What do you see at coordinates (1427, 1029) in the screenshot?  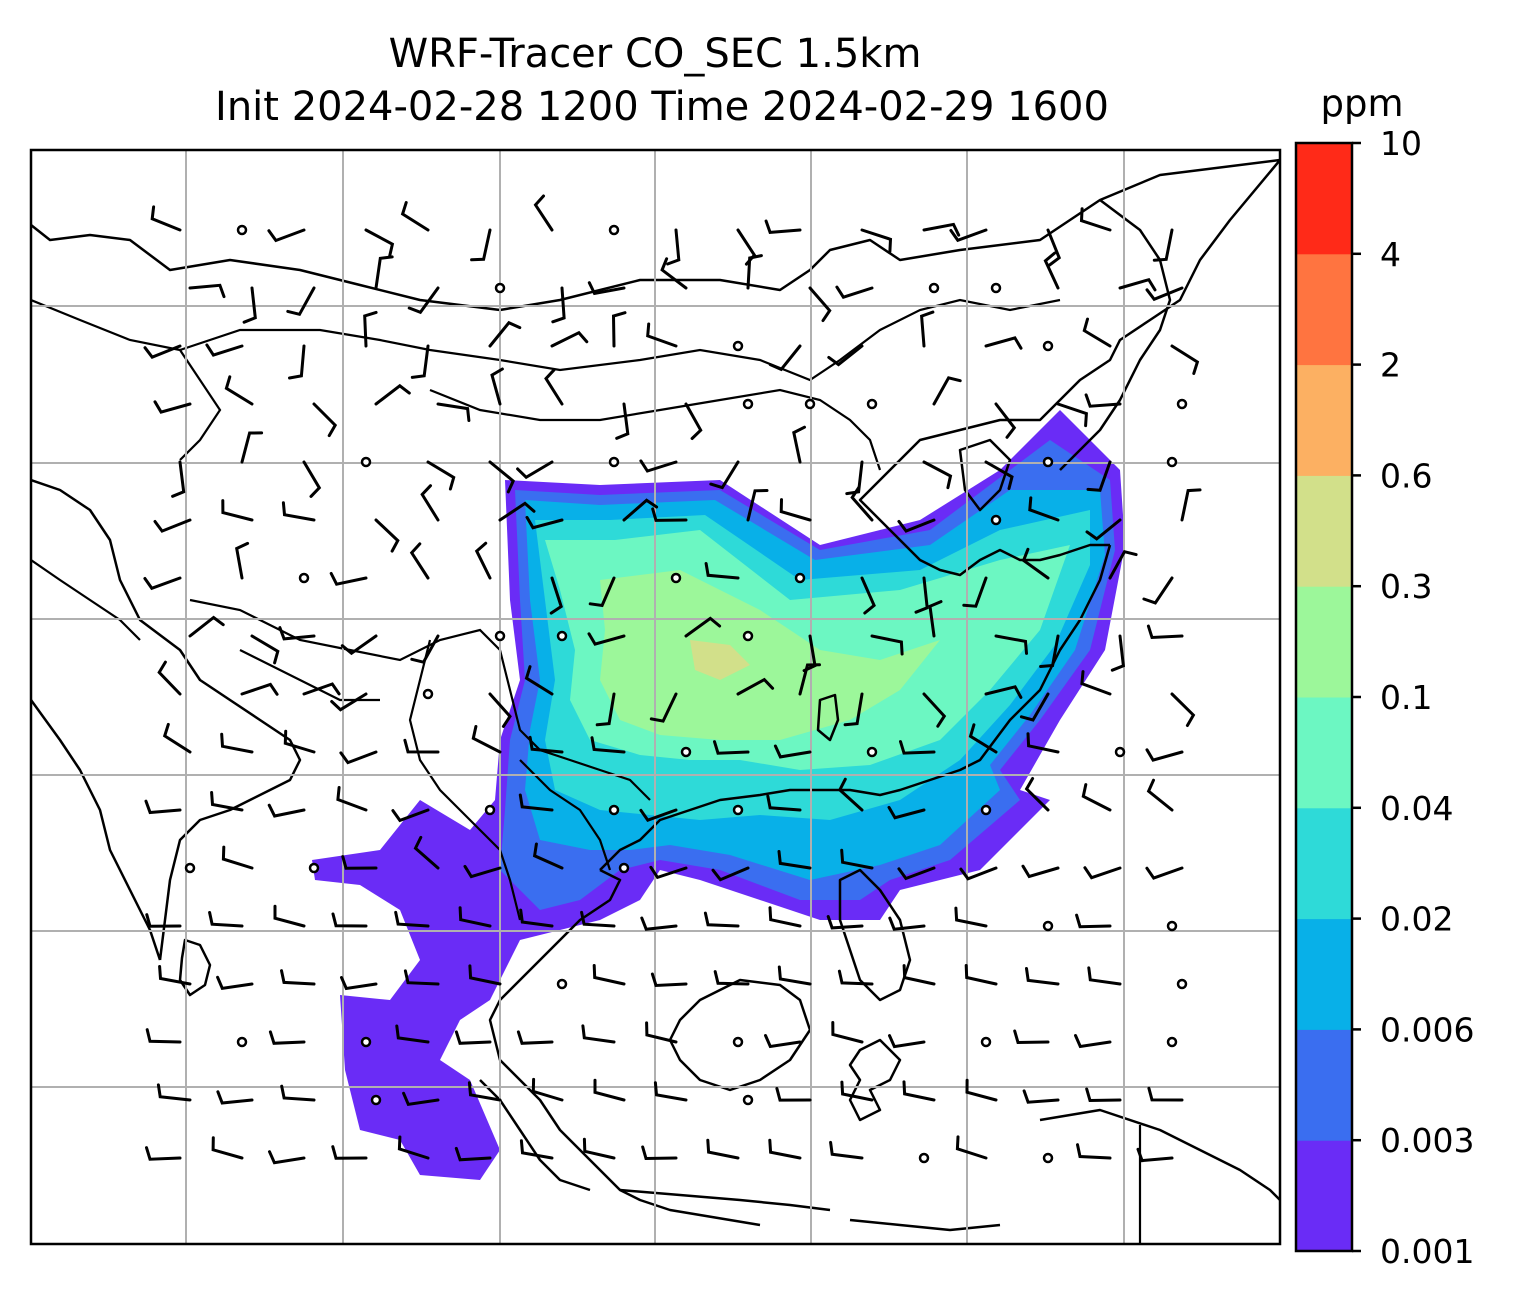 I see `colorbar-tick-label: 0.006` at bounding box center [1427, 1029].